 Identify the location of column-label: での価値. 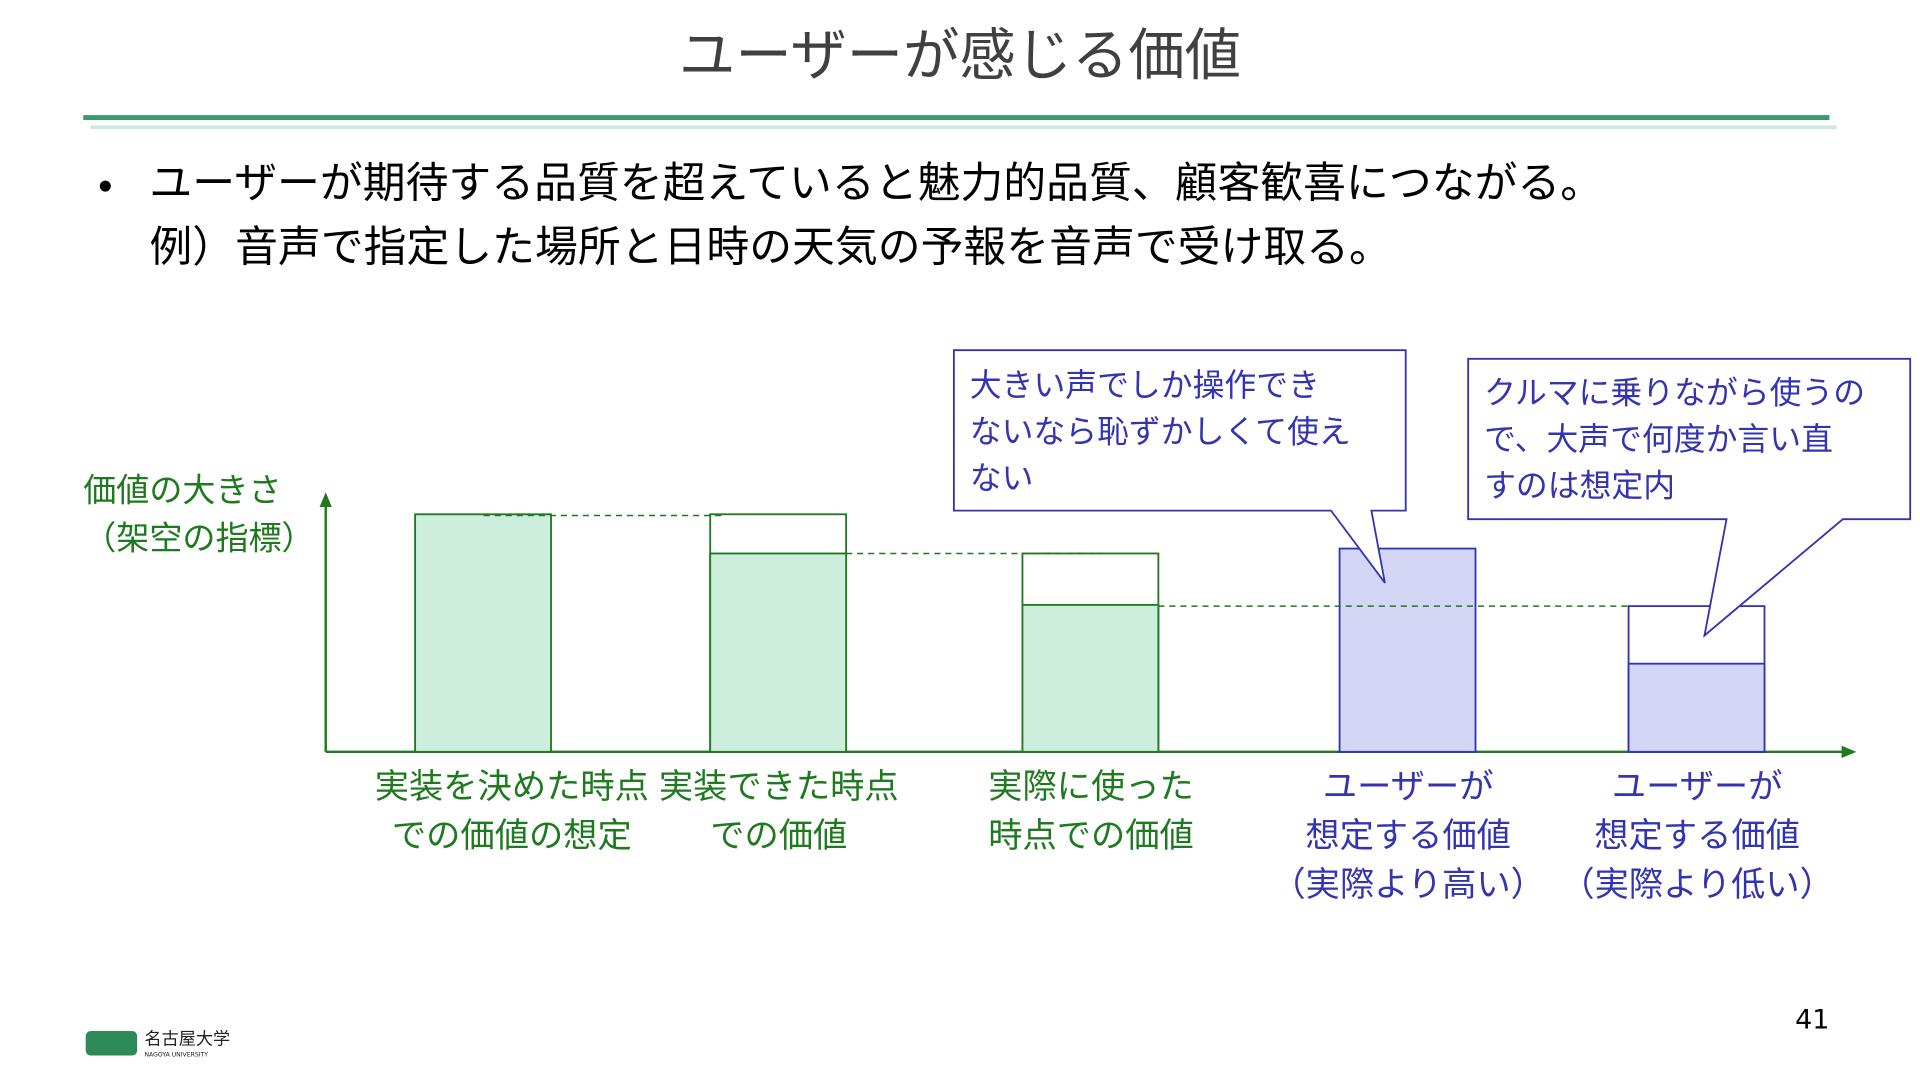
(778, 836).